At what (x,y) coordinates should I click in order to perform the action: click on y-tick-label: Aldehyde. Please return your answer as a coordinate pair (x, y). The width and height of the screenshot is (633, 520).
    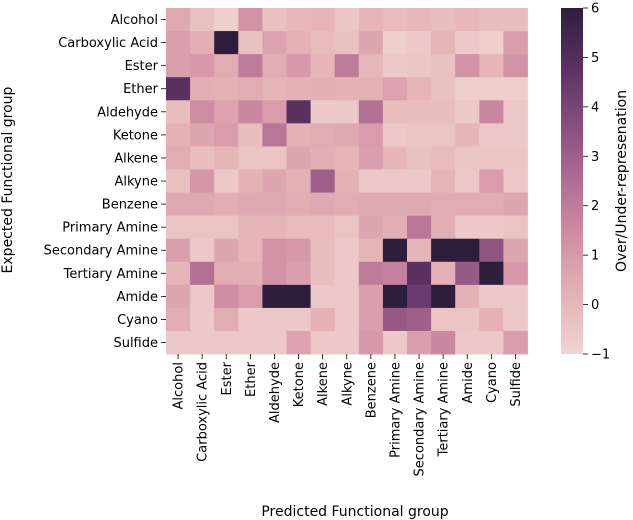
    Looking at the image, I should click on (127, 112).